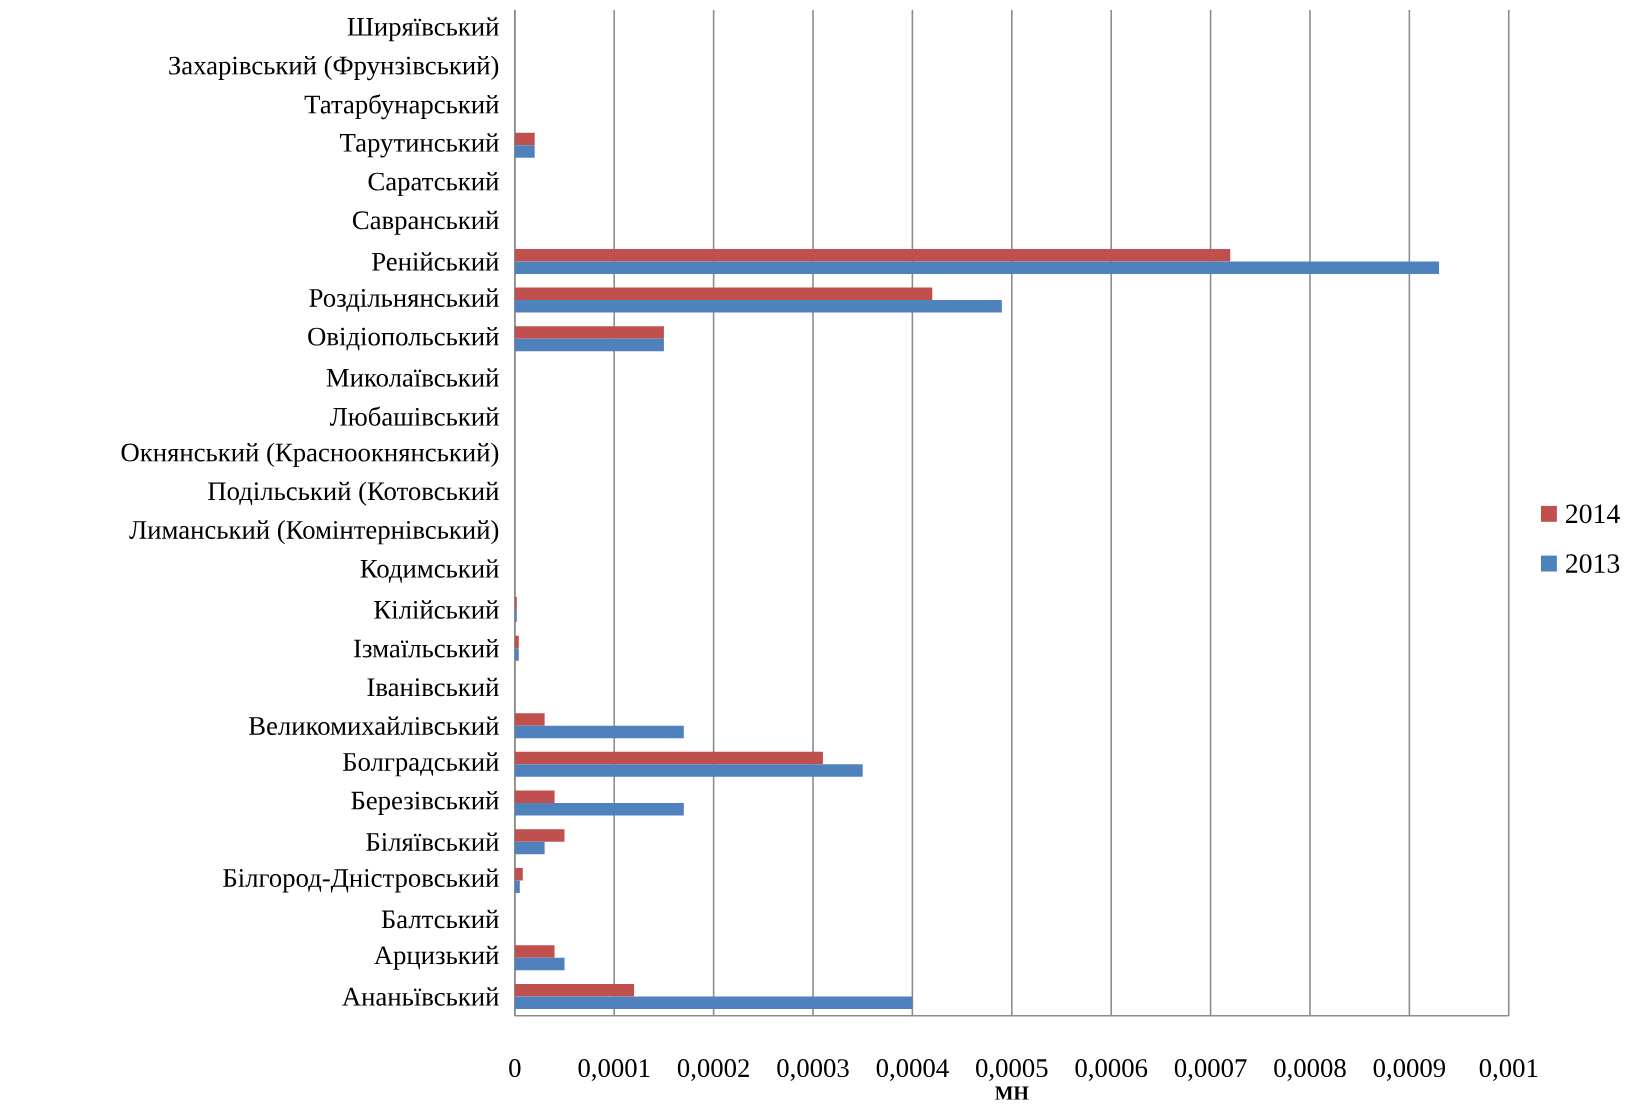  Describe the element at coordinates (1012, 1093) in the screenshot. I see `x-axis-title: МН` at that location.